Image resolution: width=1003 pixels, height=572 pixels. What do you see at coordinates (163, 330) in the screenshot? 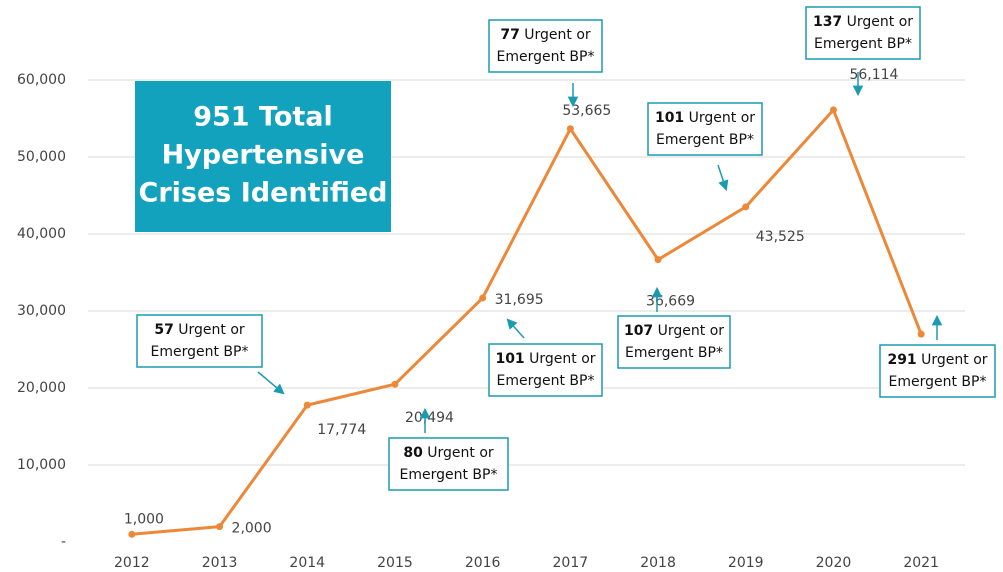
I see `annotation-count: 57` at bounding box center [163, 330].